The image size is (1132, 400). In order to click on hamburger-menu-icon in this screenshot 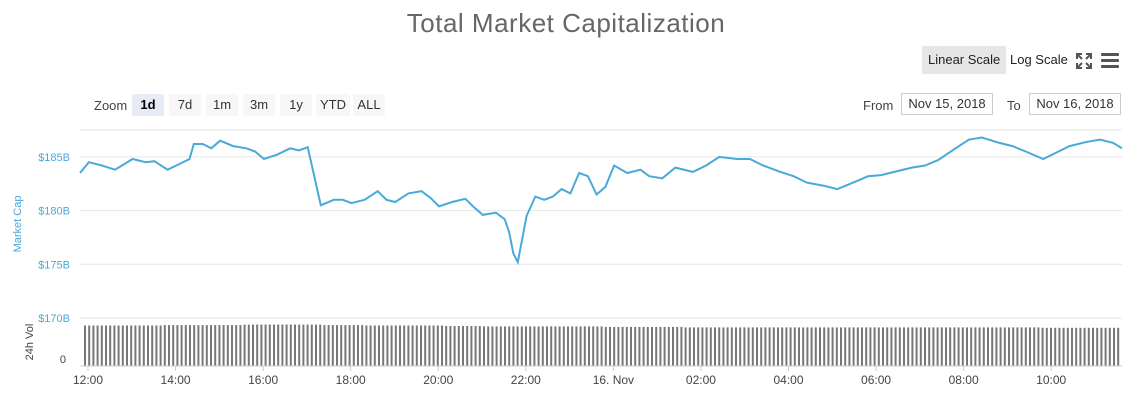, I will do `click(1110, 61)`.